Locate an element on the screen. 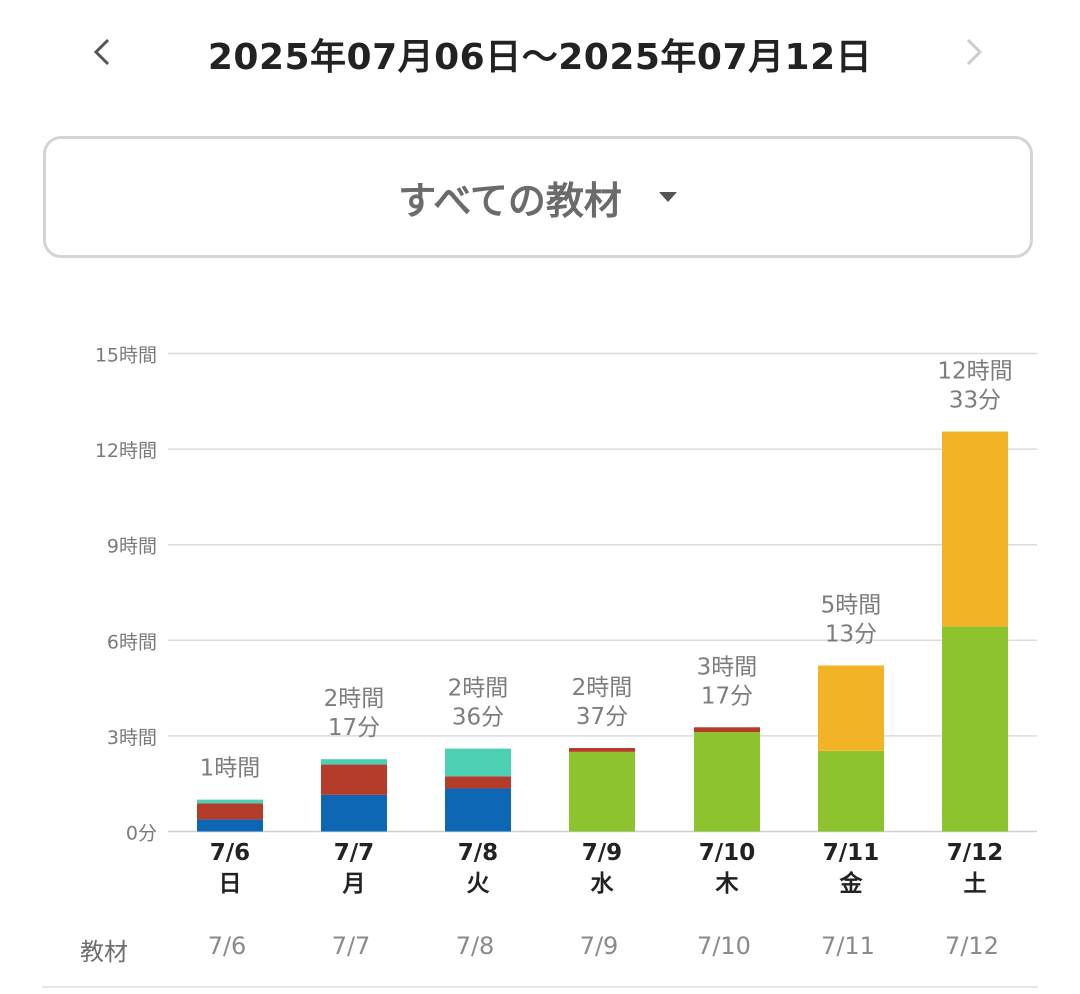  x-tick-weekday: 金 is located at coordinates (851, 883).